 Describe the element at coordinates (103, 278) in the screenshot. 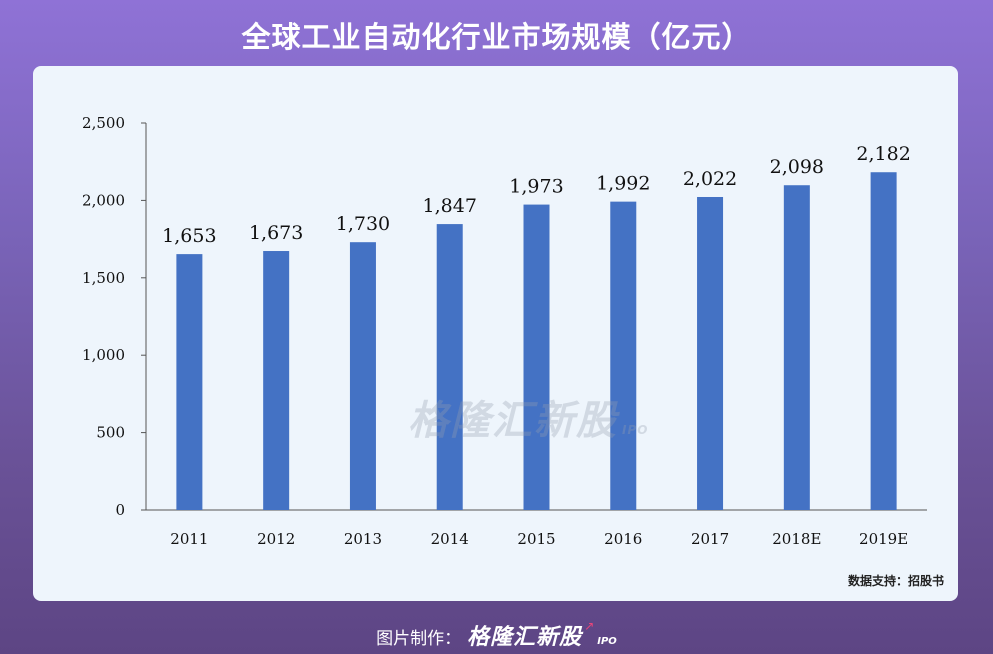

I see `y-tick-label: 1,500` at that location.